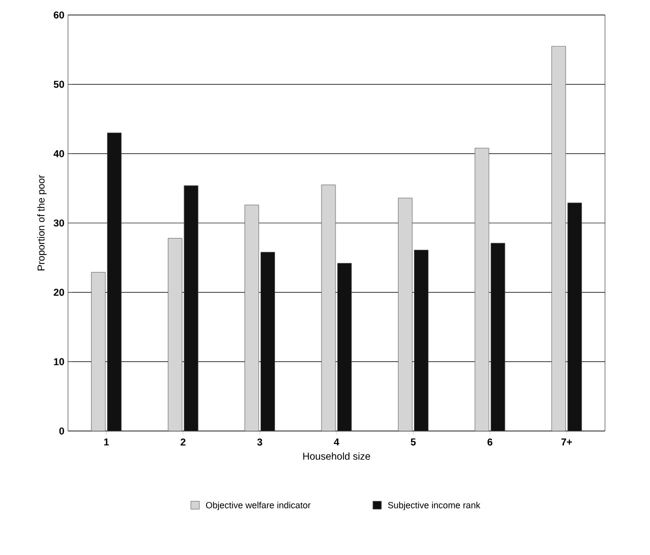 The width and height of the screenshot is (650, 555). I want to click on legend-label: Subjective income rank, so click(434, 506).